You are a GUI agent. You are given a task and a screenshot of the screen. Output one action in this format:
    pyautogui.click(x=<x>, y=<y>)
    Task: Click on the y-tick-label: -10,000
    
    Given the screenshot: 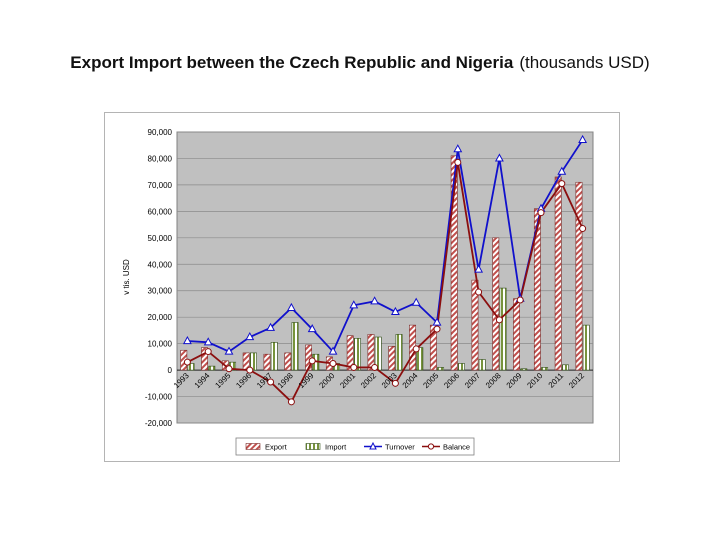 What is the action you would take?
    pyautogui.click(x=159, y=397)
    